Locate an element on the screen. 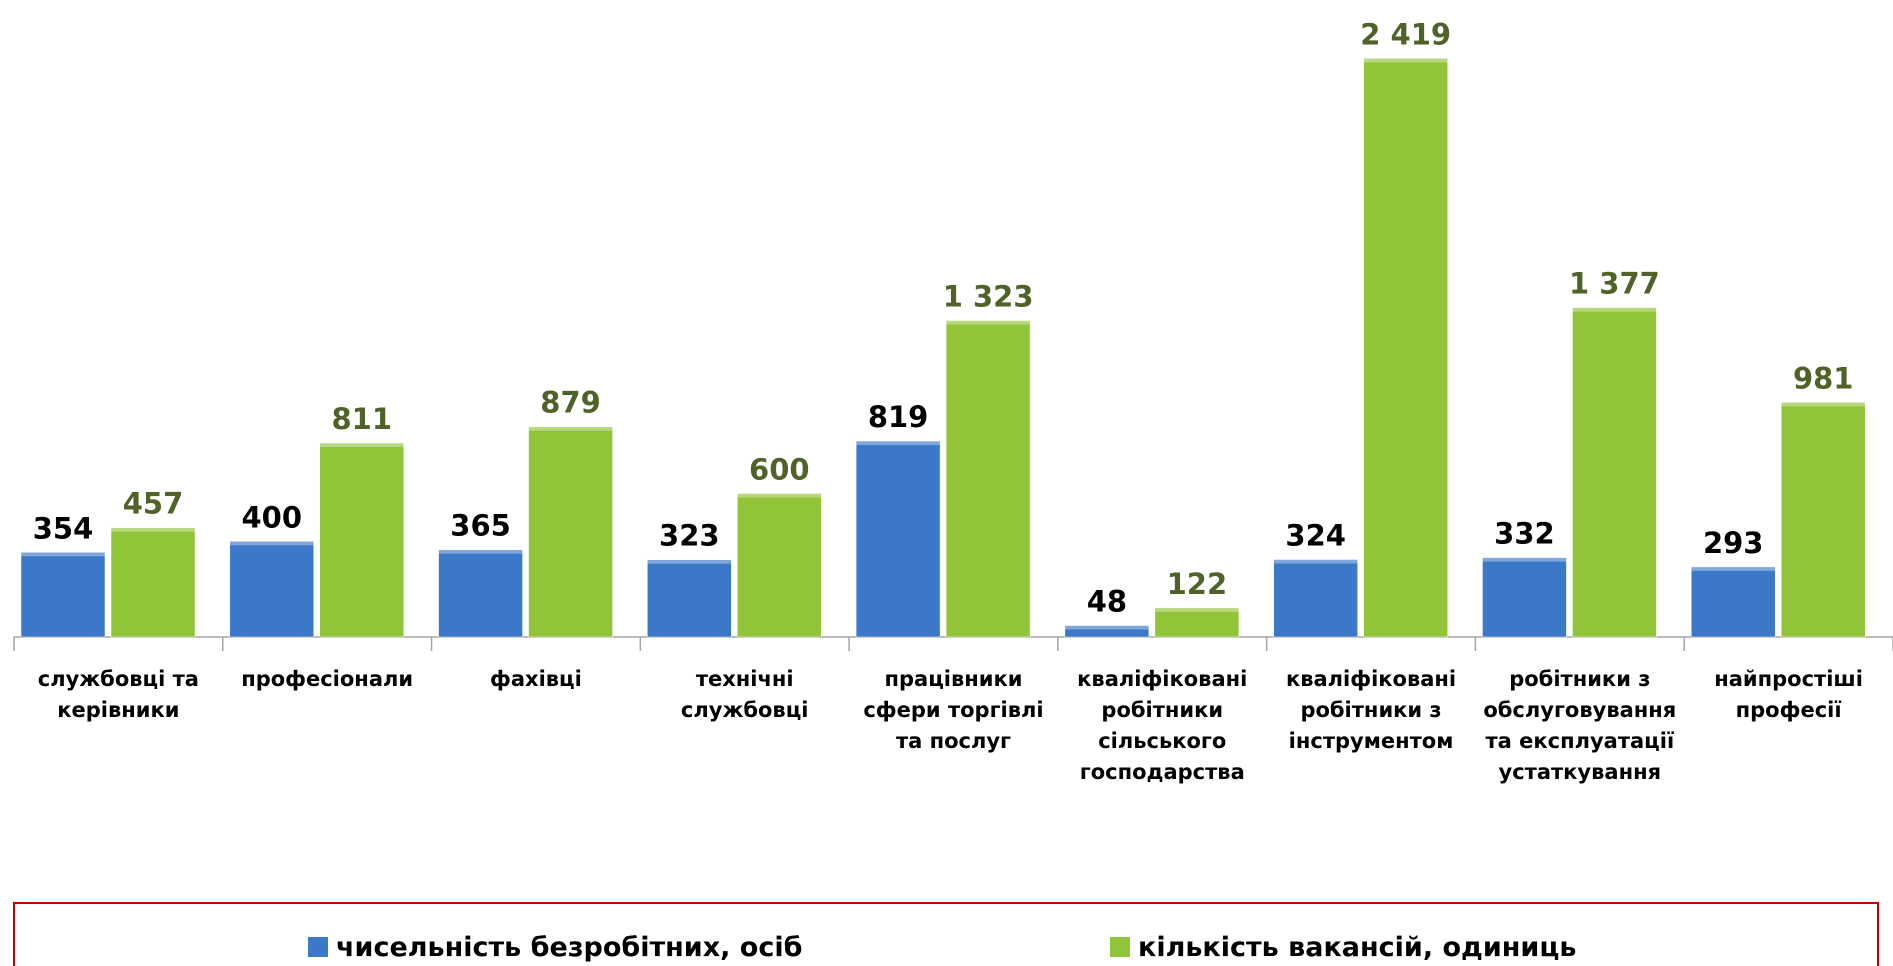  x-tick-label: технічні службовці is located at coordinates (744, 694).